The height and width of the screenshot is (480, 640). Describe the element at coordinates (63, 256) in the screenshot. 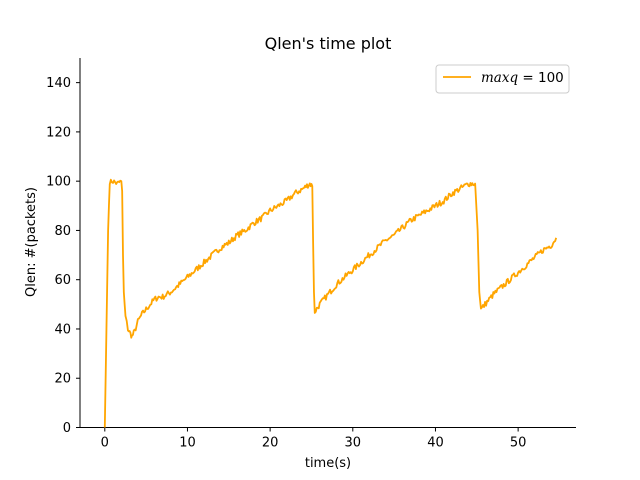

I see `y-axis-ticks: 0 20 40 60 80 100 120 140` at that location.